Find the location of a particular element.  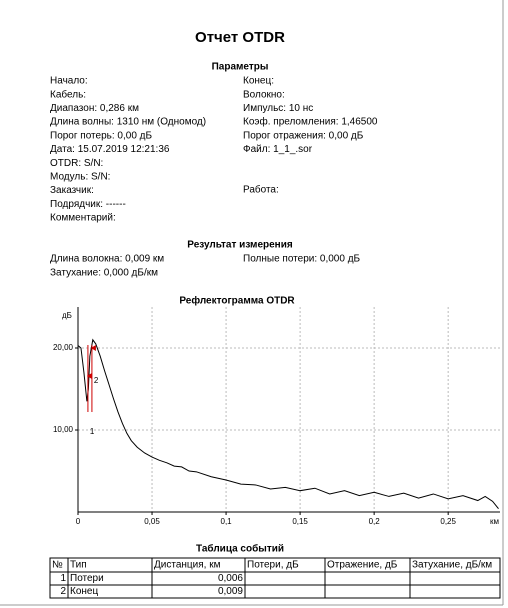

report-title: Отчет OTDR is located at coordinates (240, 37).